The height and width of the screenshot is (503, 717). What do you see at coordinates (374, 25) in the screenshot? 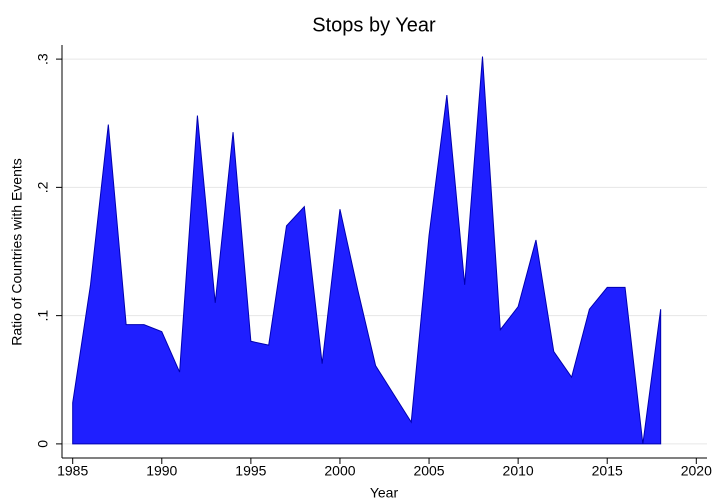
I see `chart-title: Stops by Year` at bounding box center [374, 25].